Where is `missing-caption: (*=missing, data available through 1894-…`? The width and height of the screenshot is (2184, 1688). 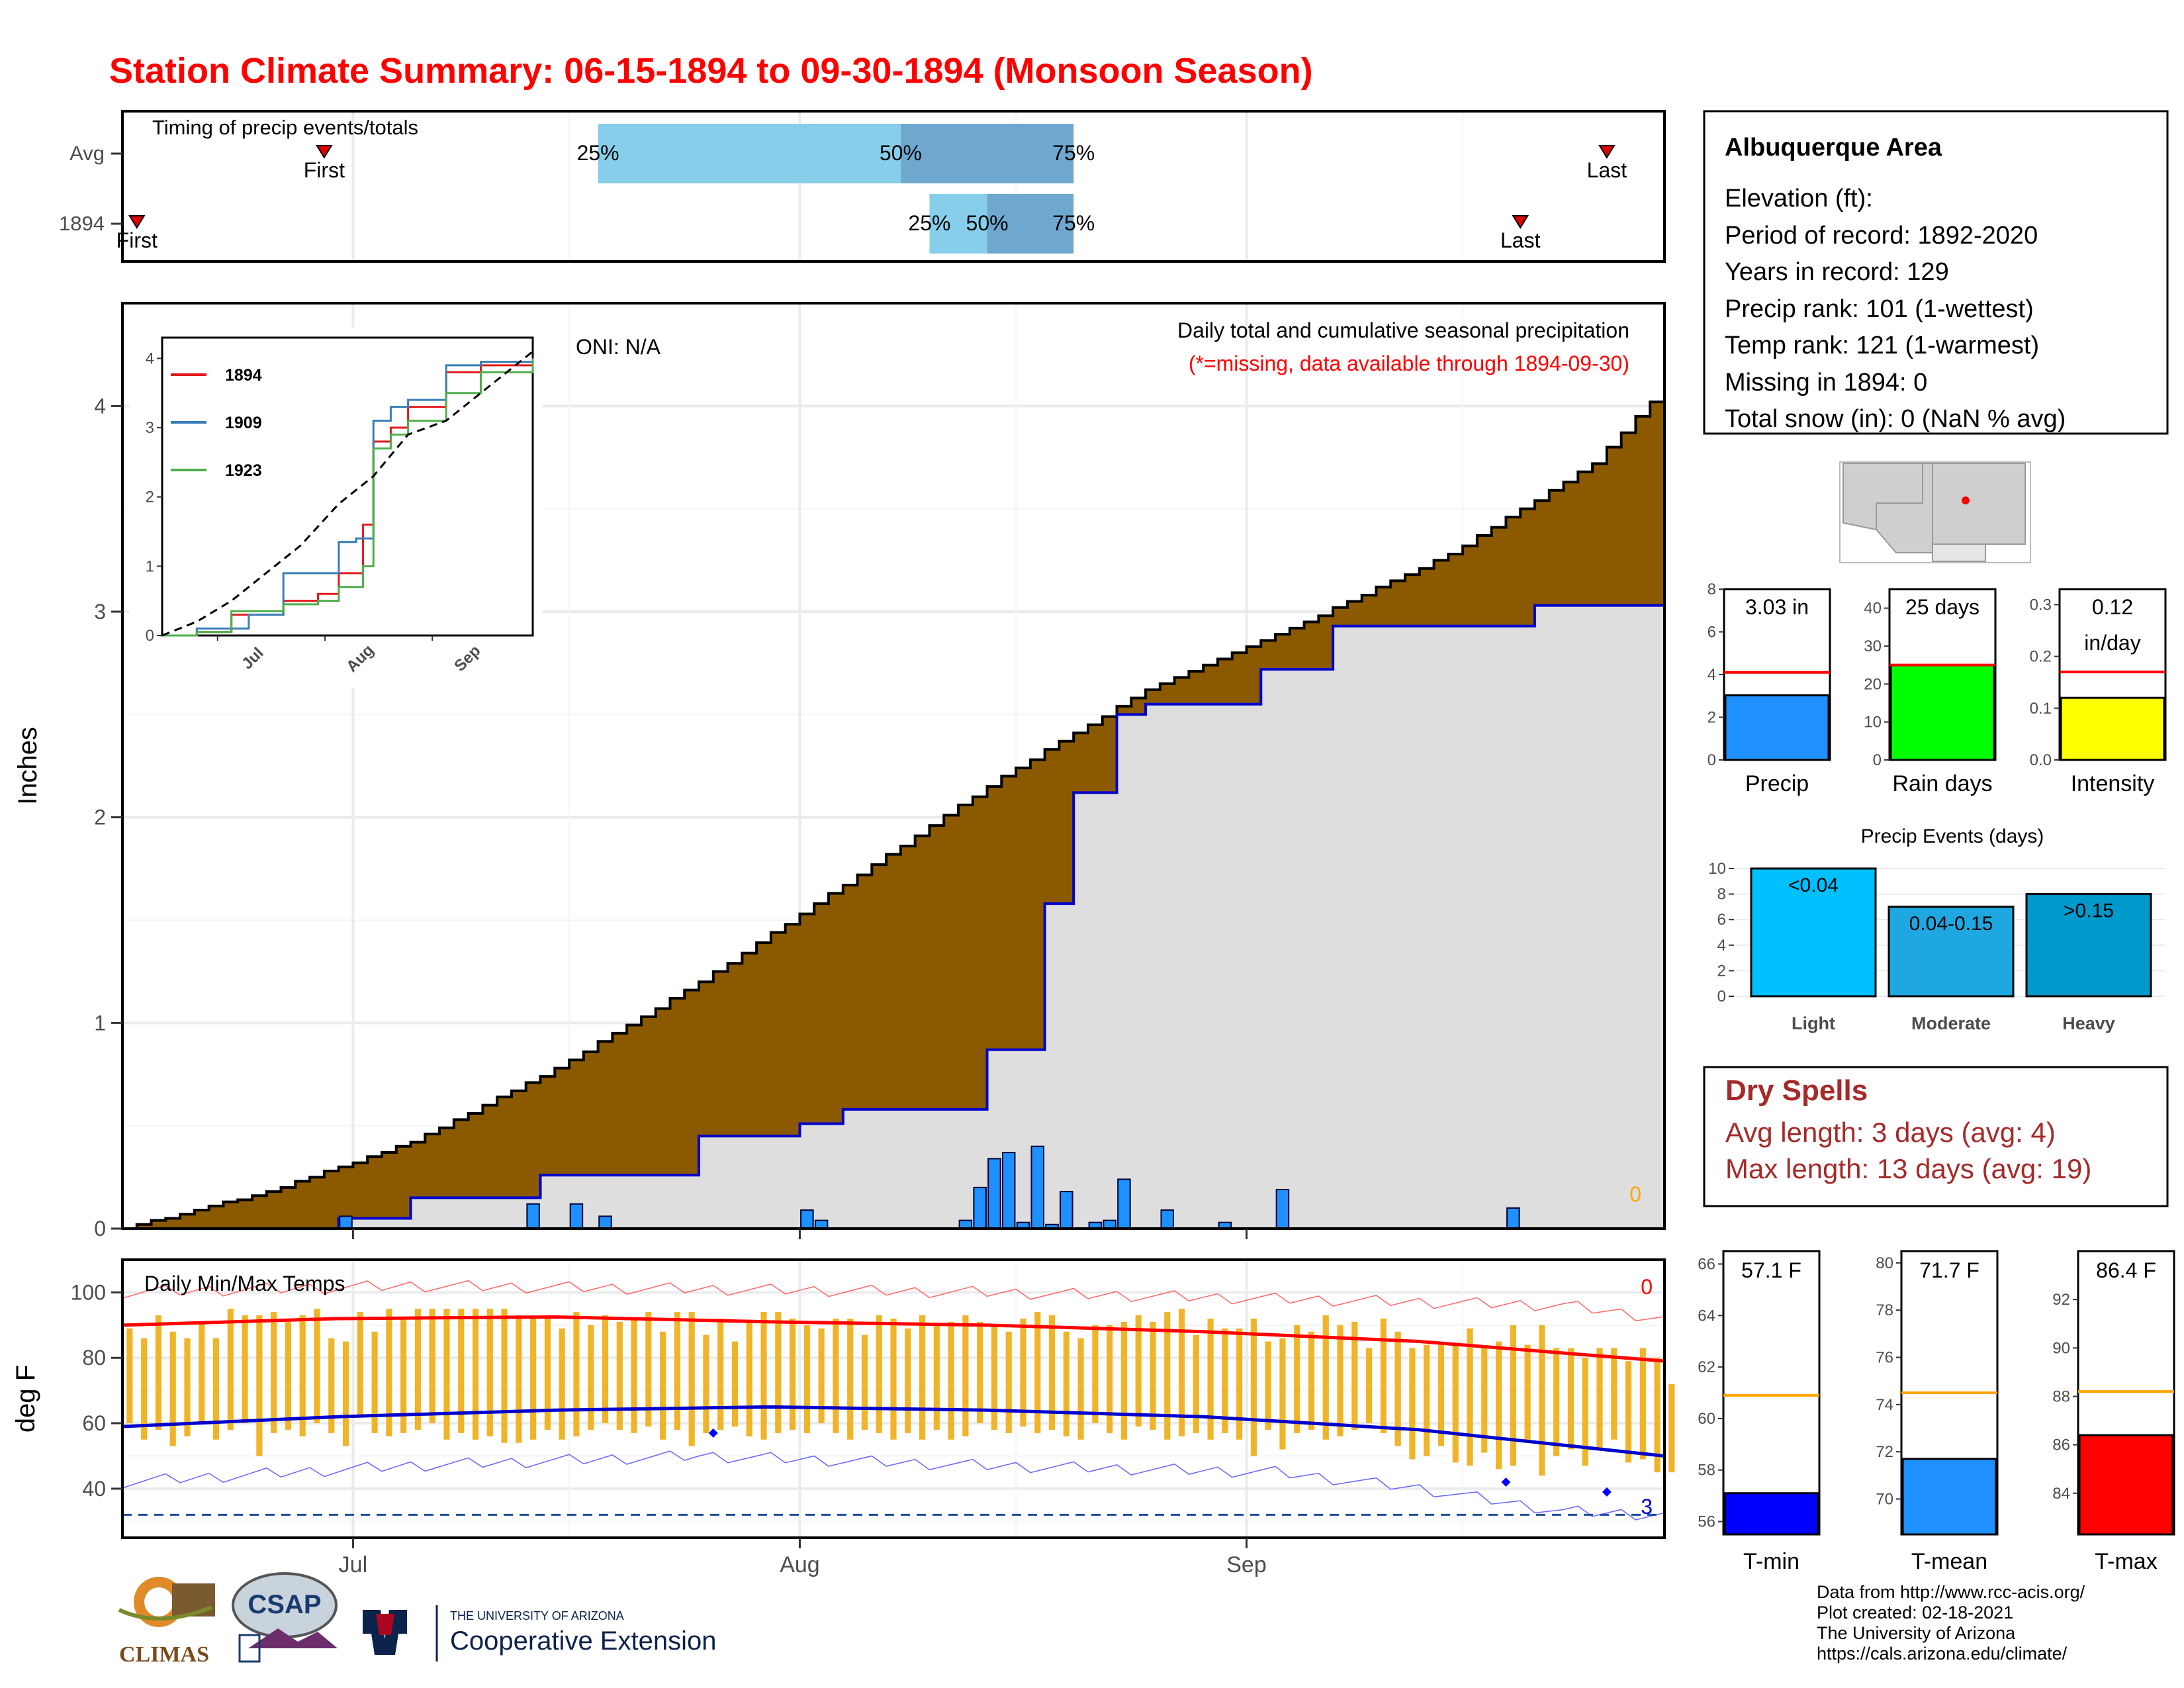
missing-caption: (*=missing, data available through 1894-… is located at coordinates (1409, 363).